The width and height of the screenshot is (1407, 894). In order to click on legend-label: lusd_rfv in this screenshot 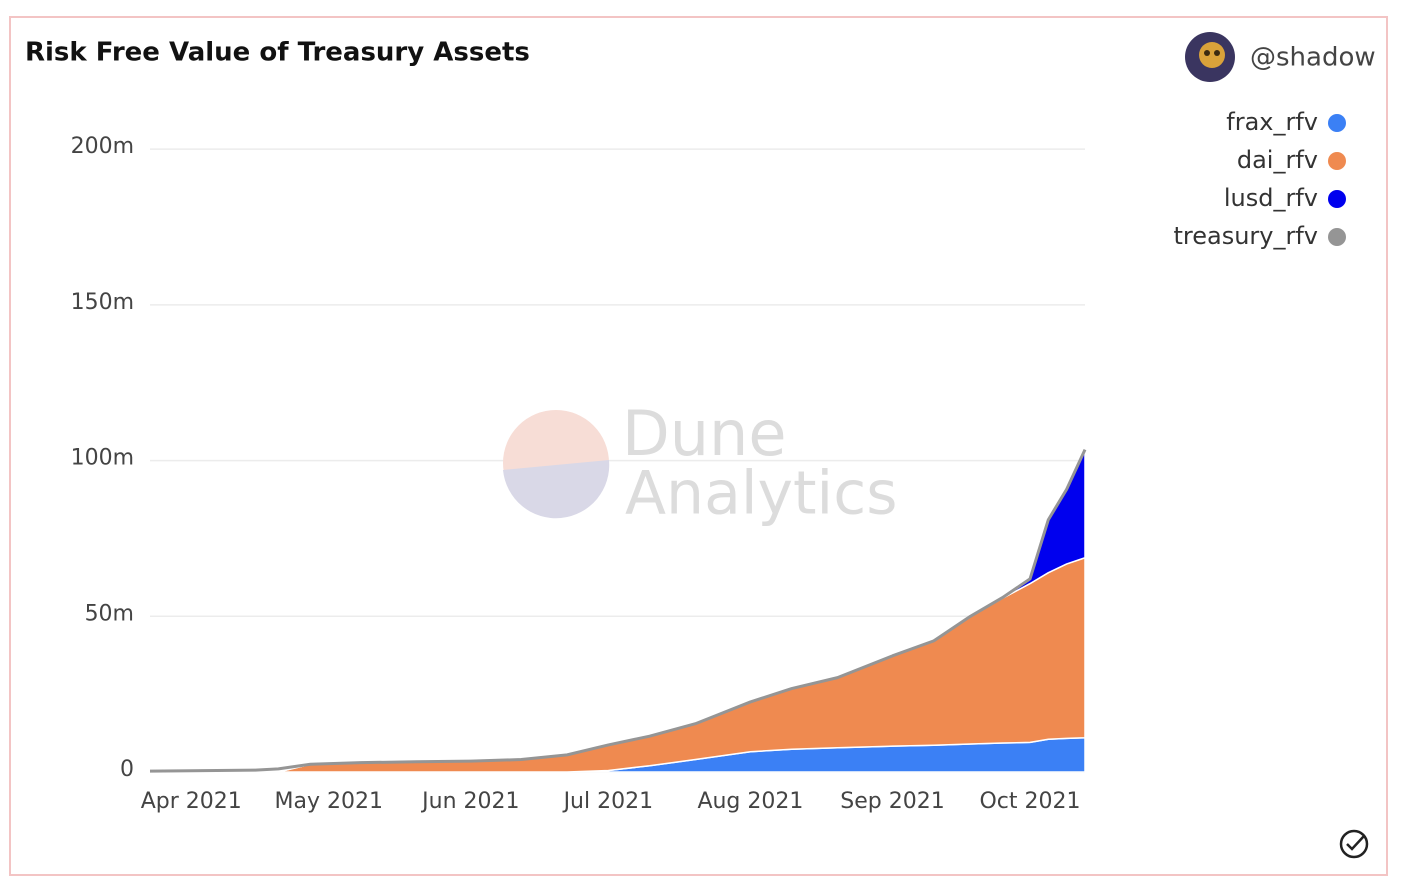, I will do `click(1271, 198)`.